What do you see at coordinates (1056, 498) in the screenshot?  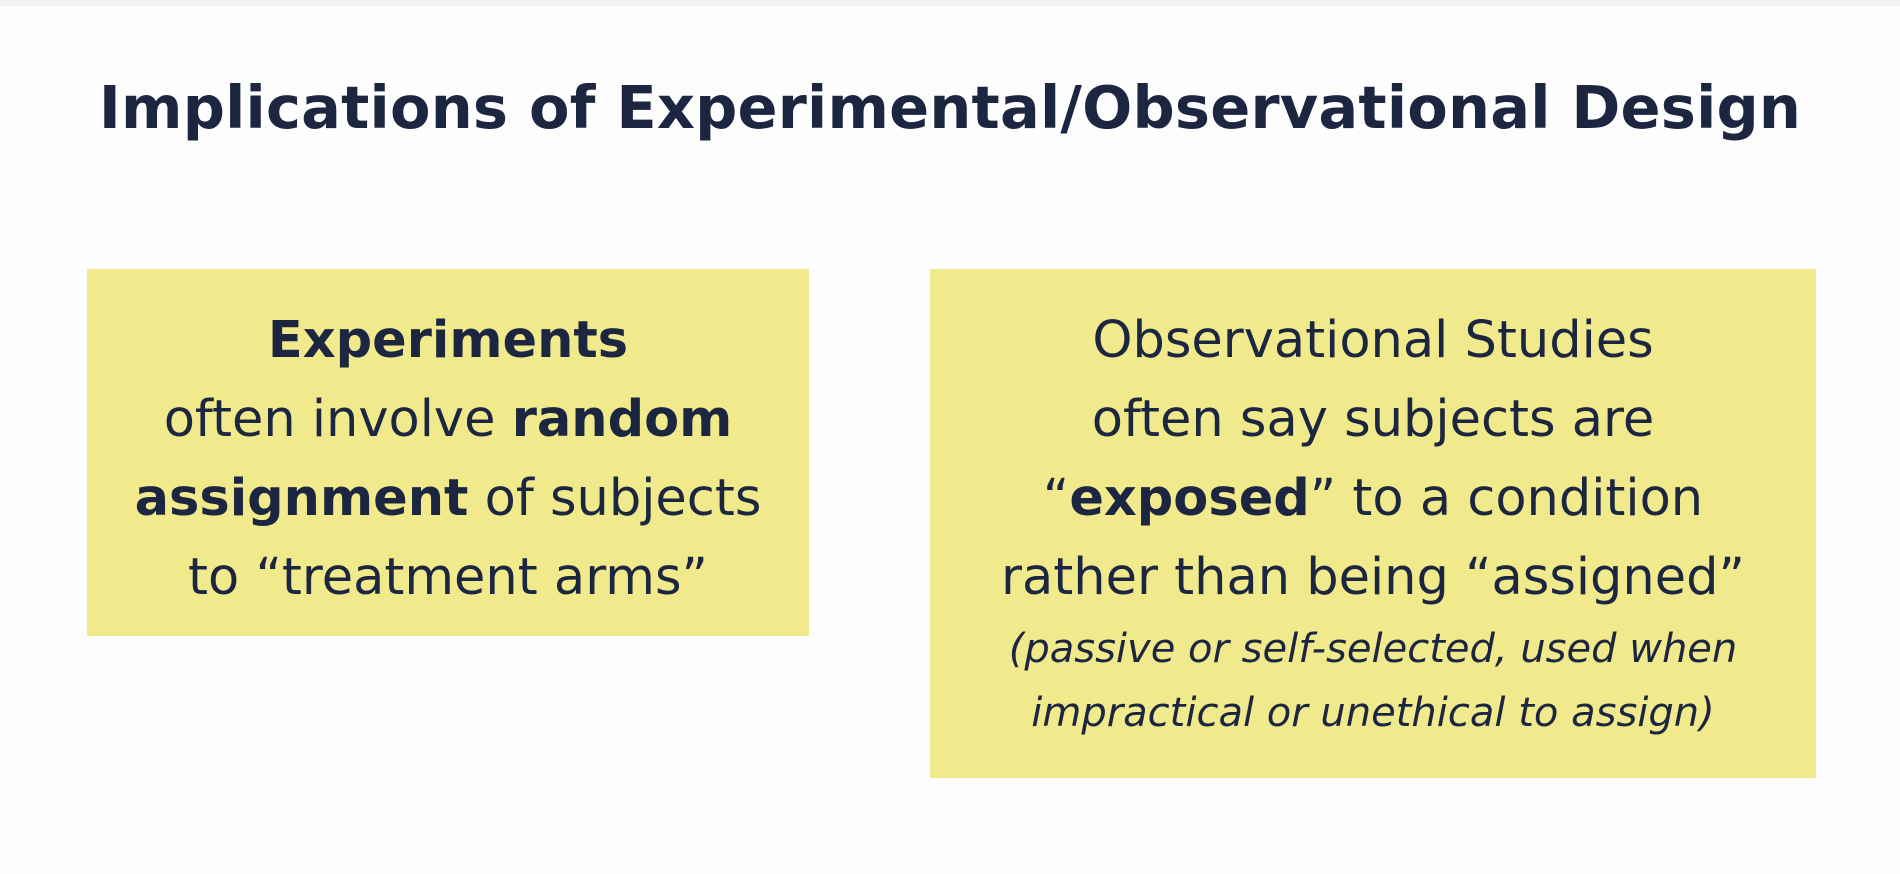 I see `observational-line-3-open-quote: “` at bounding box center [1056, 498].